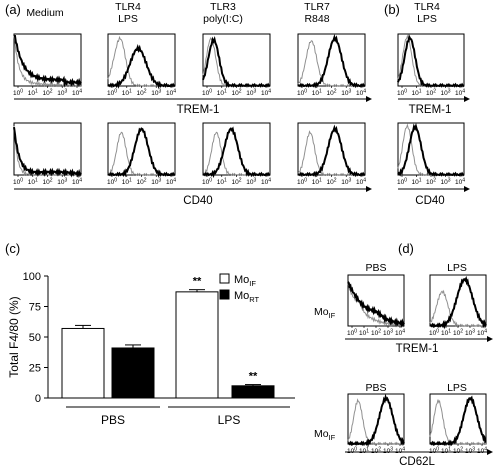  I want to click on header-a-r848: R848, so click(316, 19).